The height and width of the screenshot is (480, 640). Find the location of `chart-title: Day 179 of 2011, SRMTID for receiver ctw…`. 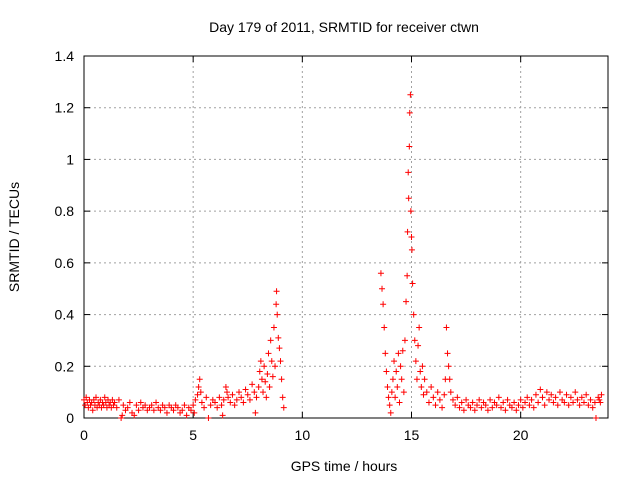

chart-title: Day 179 of 2011, SRMTID for receiver ctw… is located at coordinates (344, 27).